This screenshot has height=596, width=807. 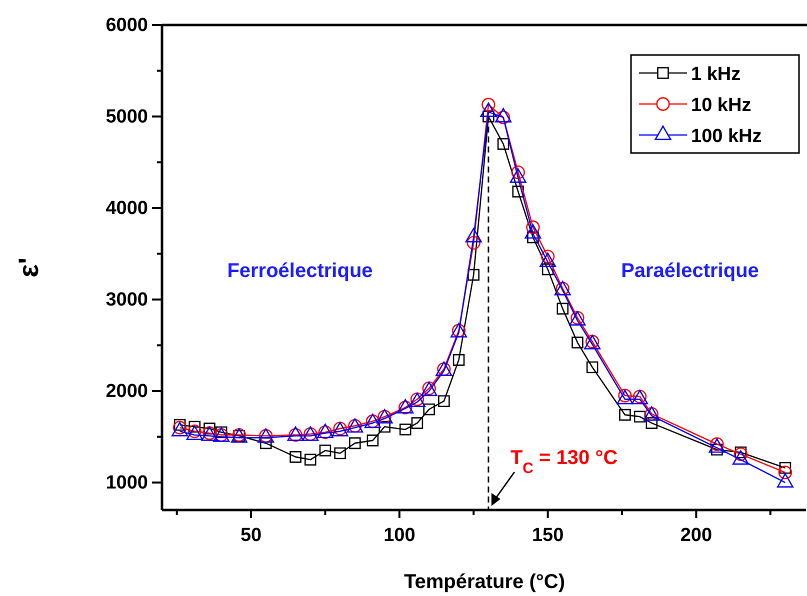 What do you see at coordinates (127, 209) in the screenshot?
I see `y-tick-label: 4000` at bounding box center [127, 209].